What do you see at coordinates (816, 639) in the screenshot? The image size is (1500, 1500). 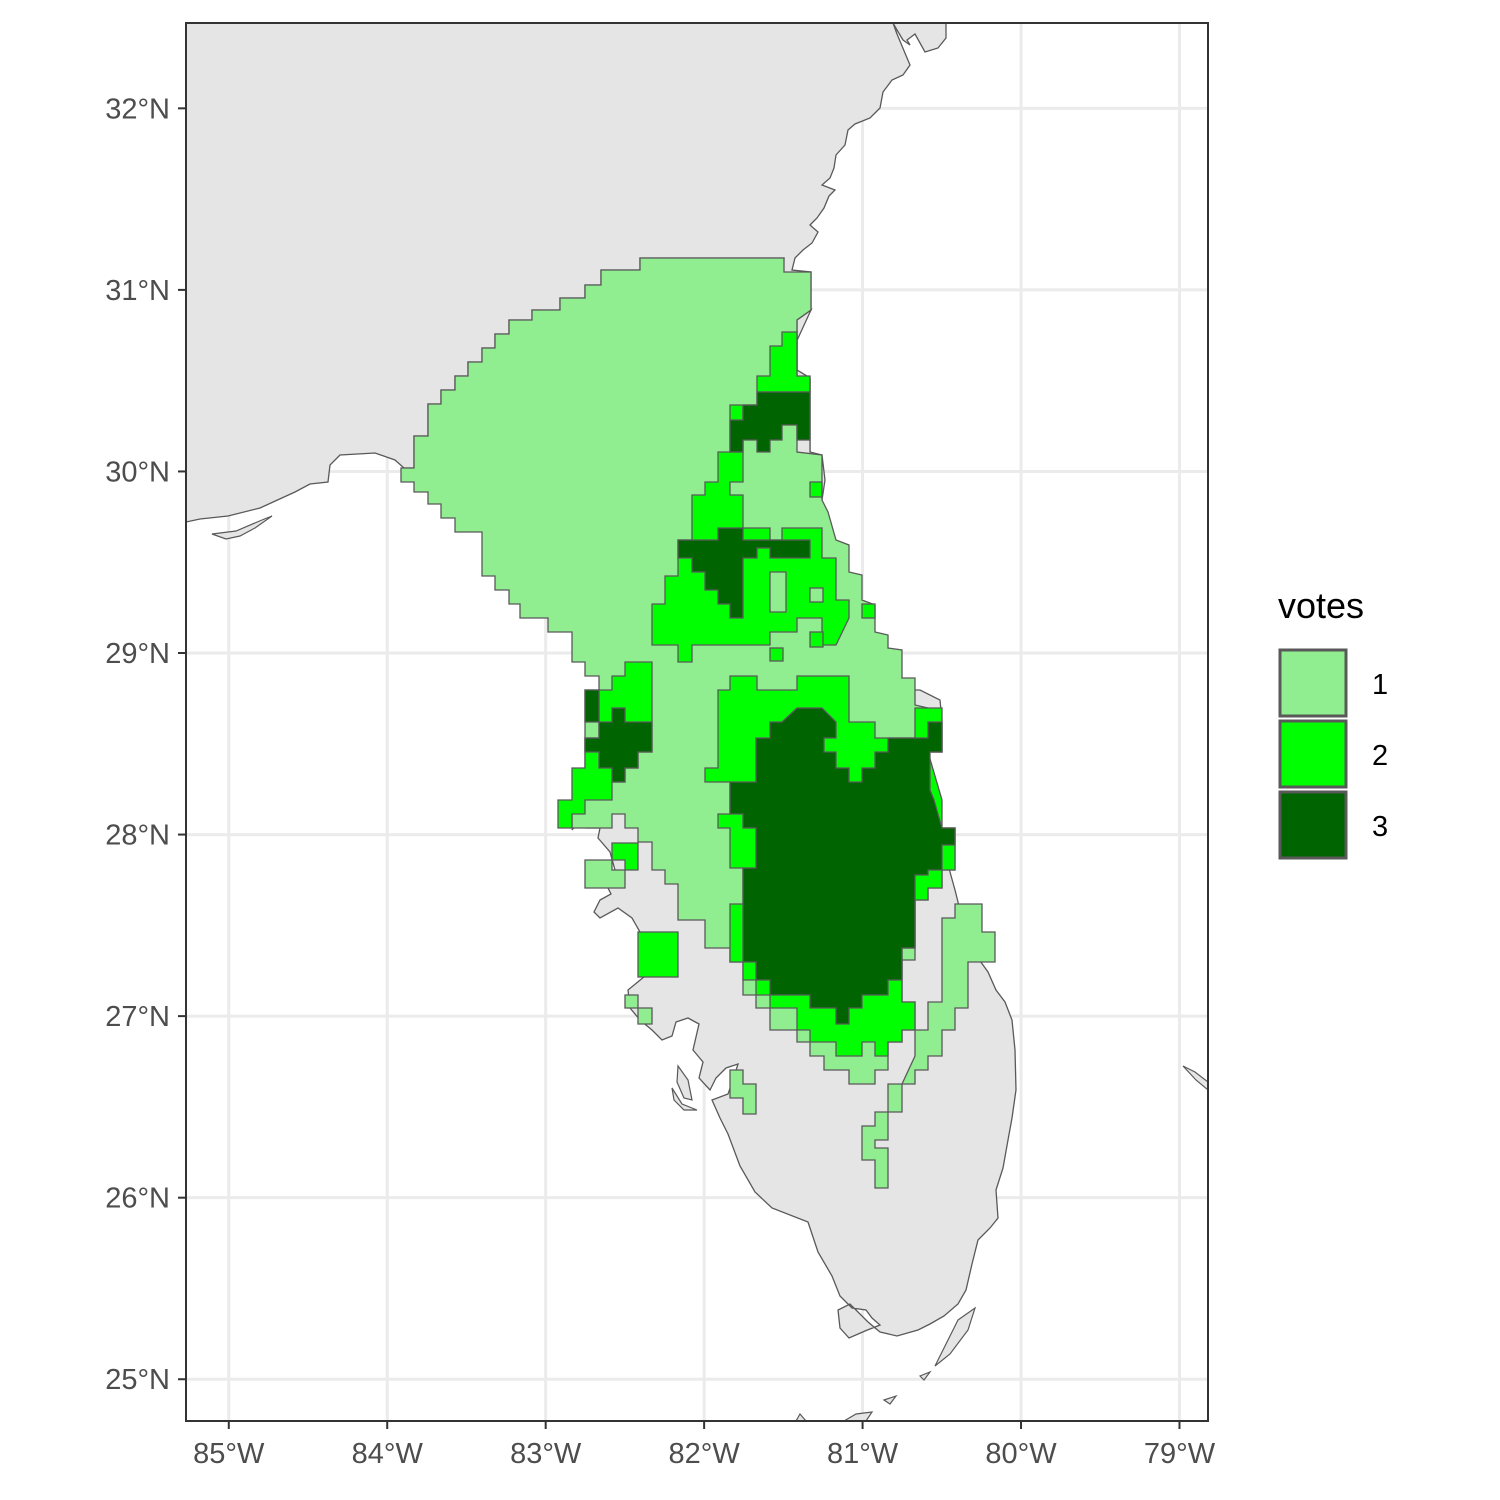 I see `votes-2-cell-d` at bounding box center [816, 639].